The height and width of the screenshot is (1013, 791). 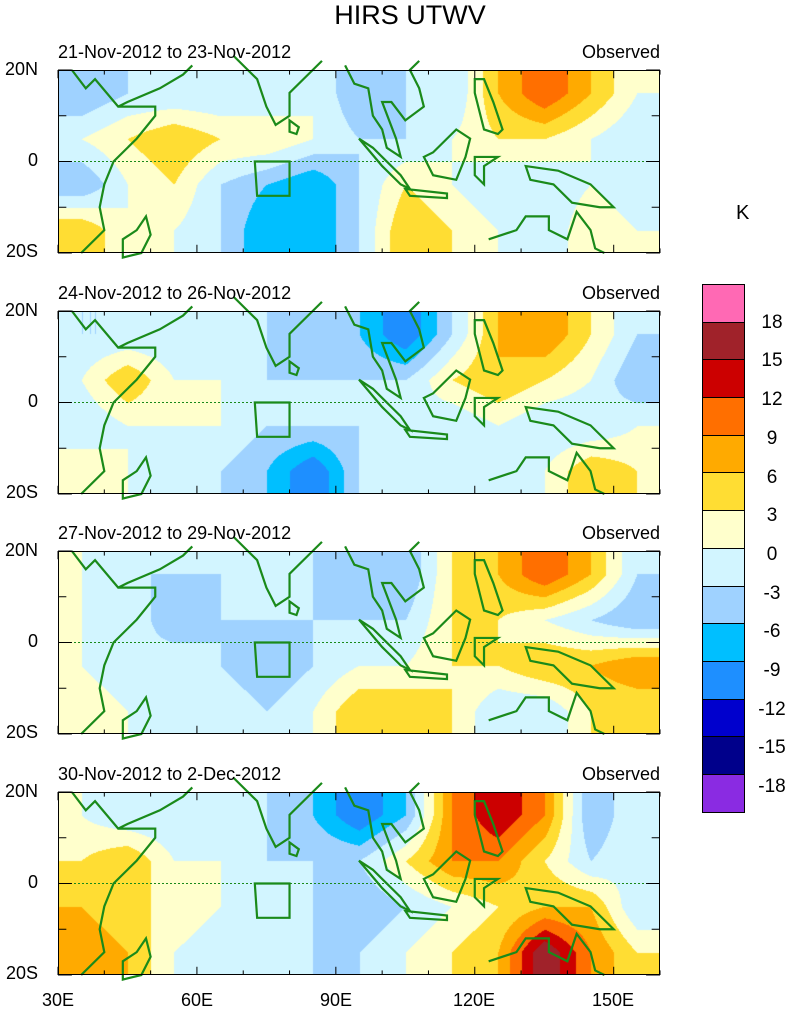 I want to click on x-label: 120E, so click(x=474, y=1000).